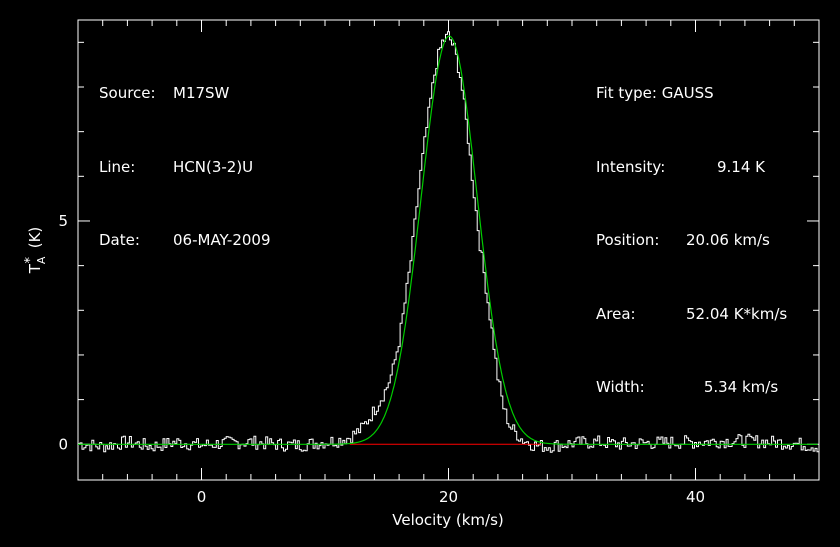 The image size is (840, 547). What do you see at coordinates (628, 240) in the screenshot?
I see `position-key: Position:` at bounding box center [628, 240].